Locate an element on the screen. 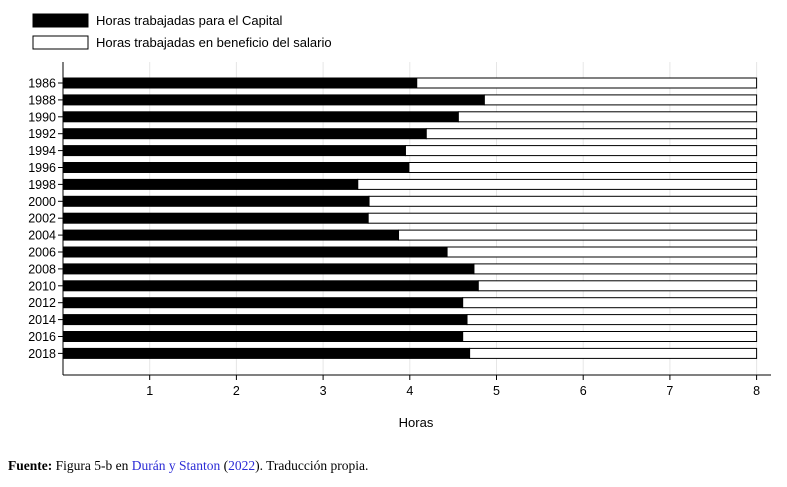 This screenshot has width=787, height=487. y-tick-label-1998: 1998 is located at coordinates (42, 185).